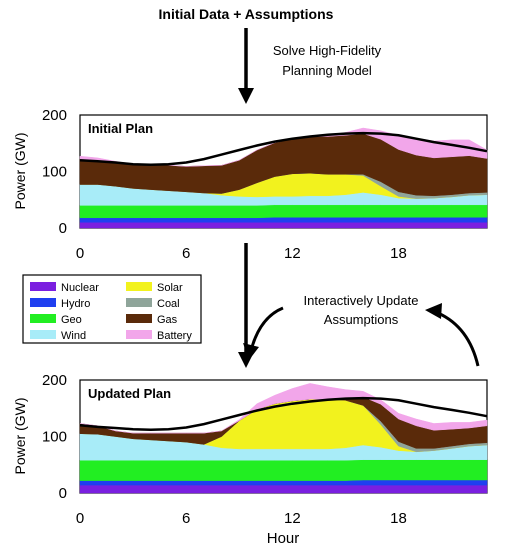 The height and width of the screenshot is (553, 505). Describe the element at coordinates (246, 66) in the screenshot. I see `solve-arrow` at that location.